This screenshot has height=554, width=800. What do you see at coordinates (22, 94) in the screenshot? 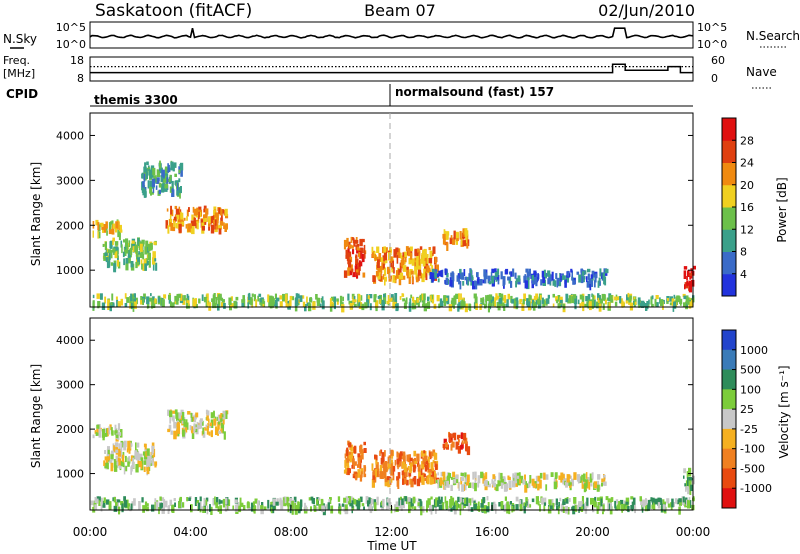
I see `cpid-label: CPID` at bounding box center [22, 94].